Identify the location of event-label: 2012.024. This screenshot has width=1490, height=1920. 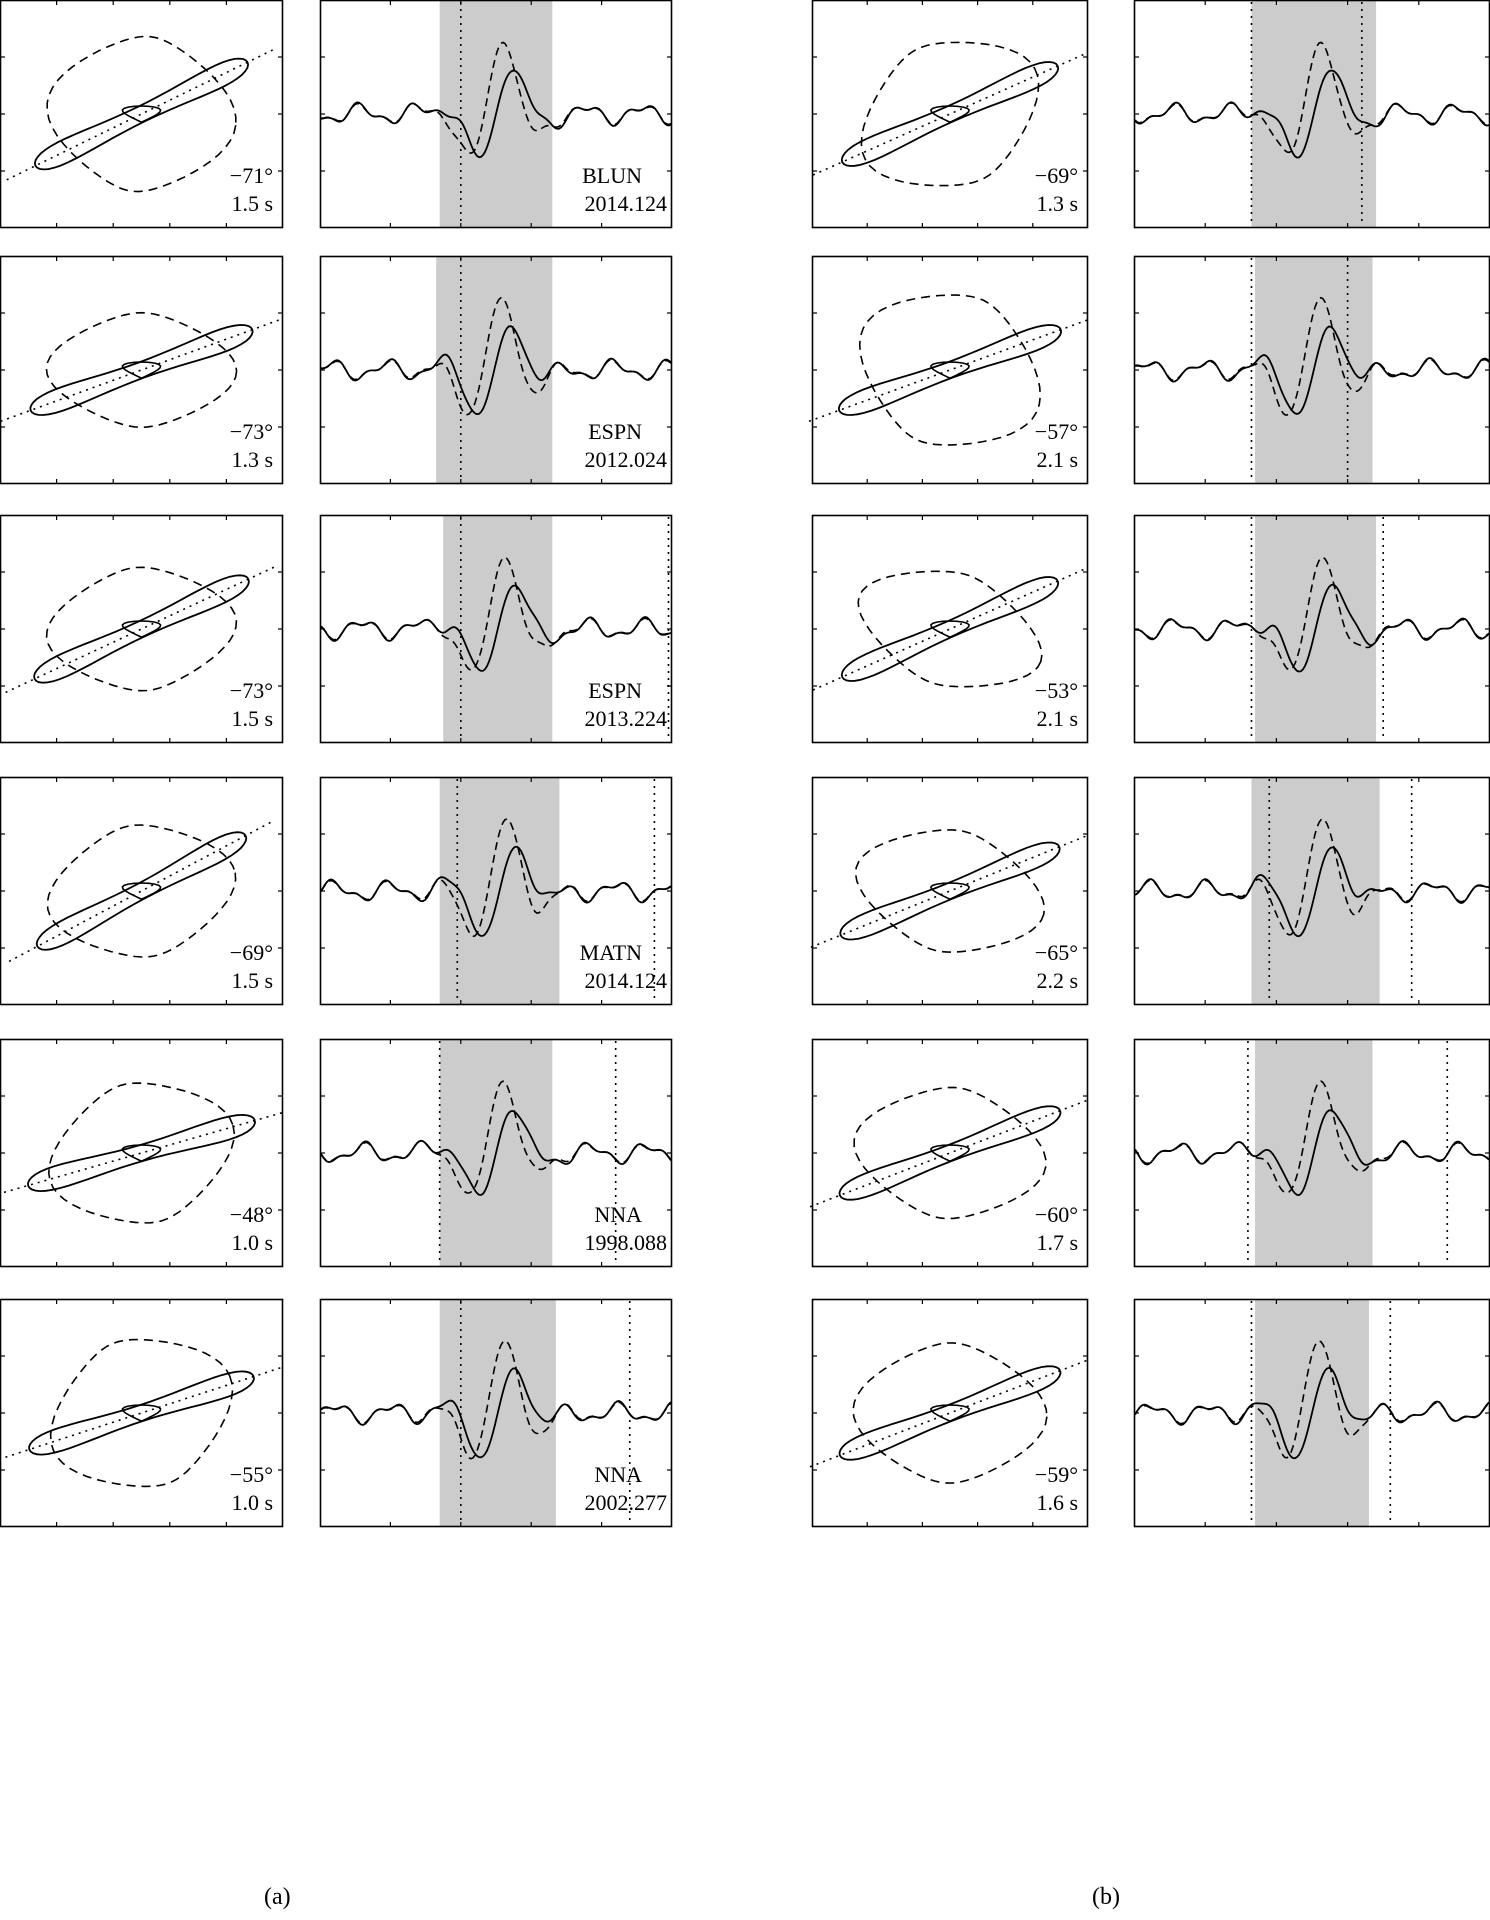
(626, 459).